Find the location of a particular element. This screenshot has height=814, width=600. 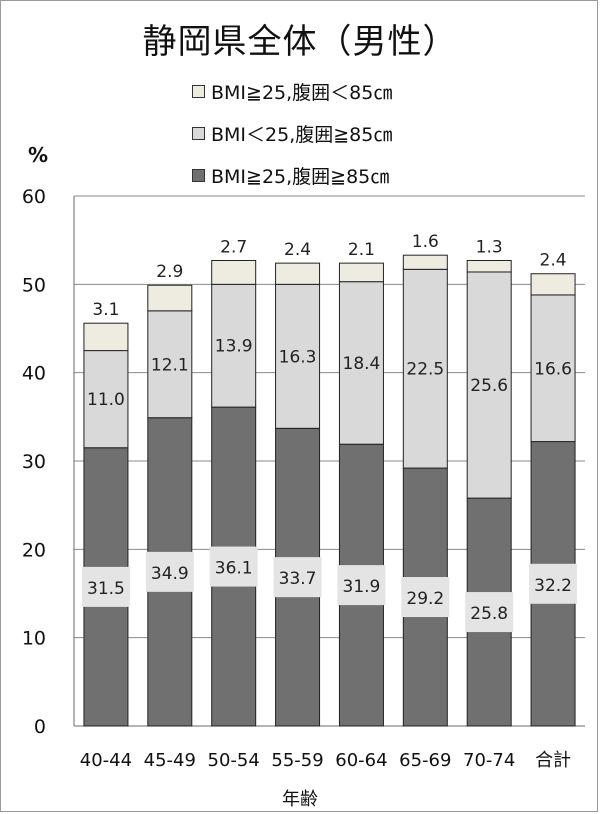

data-label: 36.1 is located at coordinates (234, 569).